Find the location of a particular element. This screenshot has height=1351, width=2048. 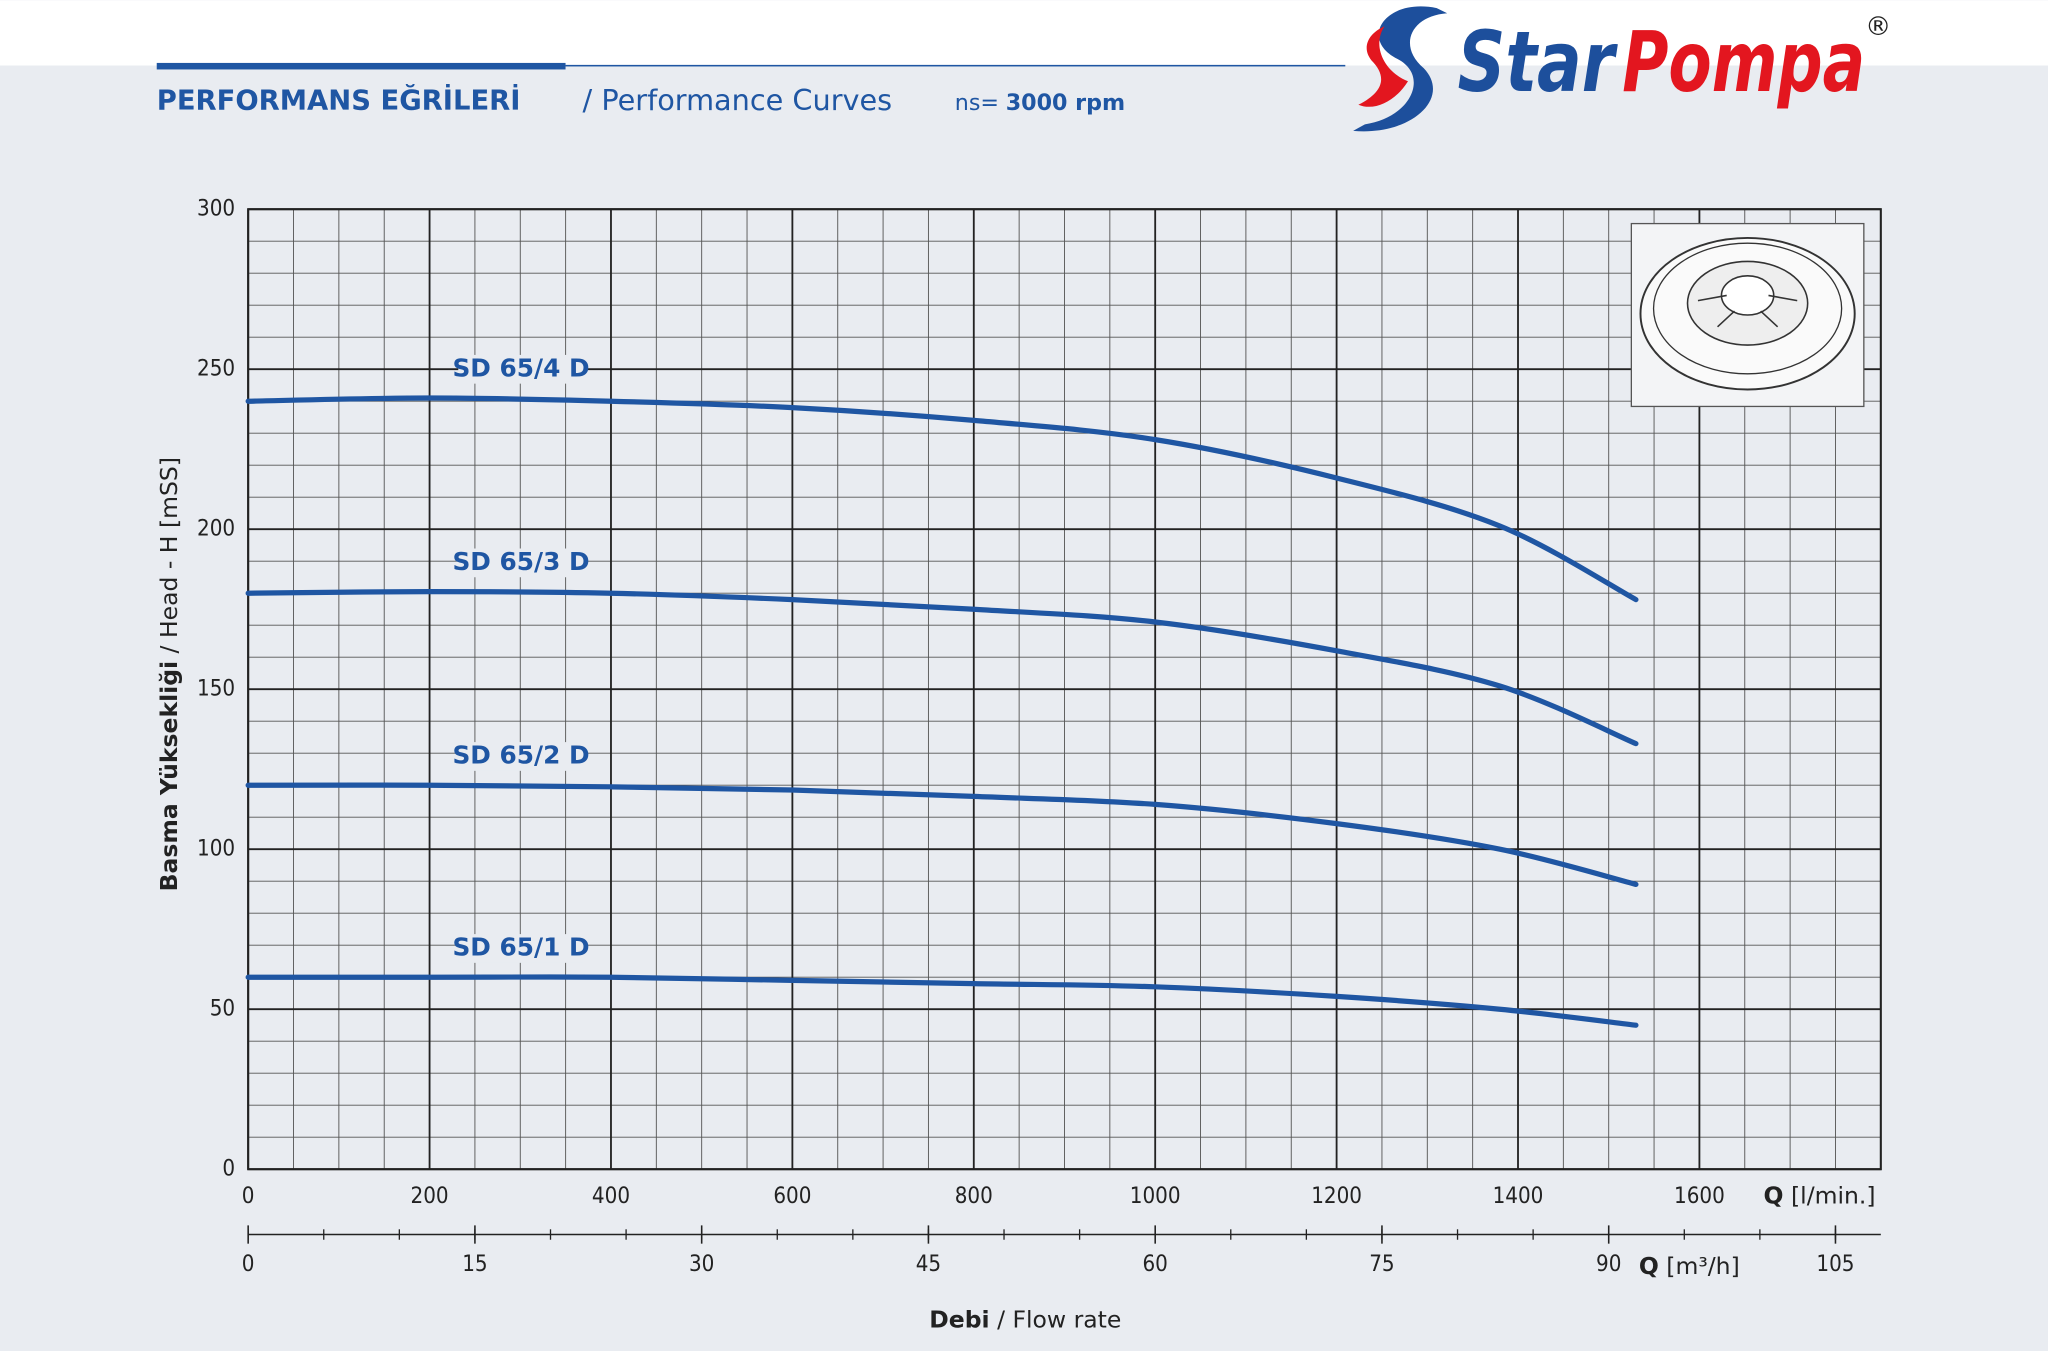

footer-label-en: / Flow rate is located at coordinates (1059, 1319).